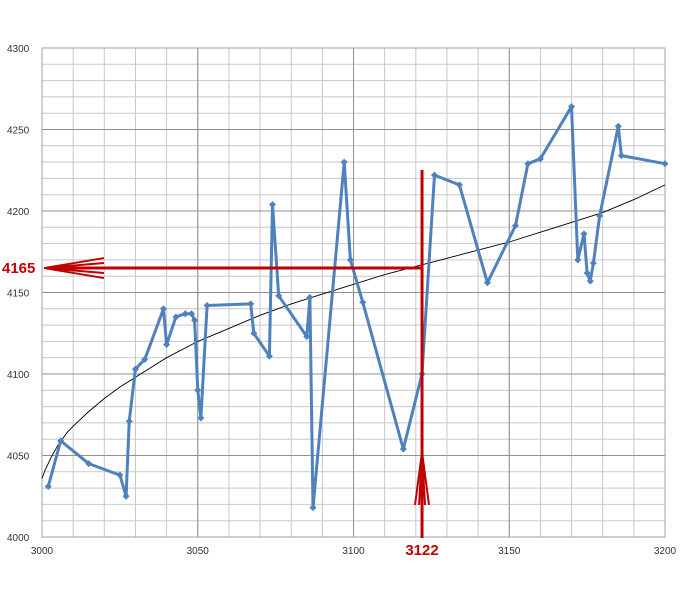  Describe the element at coordinates (18, 268) in the screenshot. I see `y-value-annotation: 4165` at that location.